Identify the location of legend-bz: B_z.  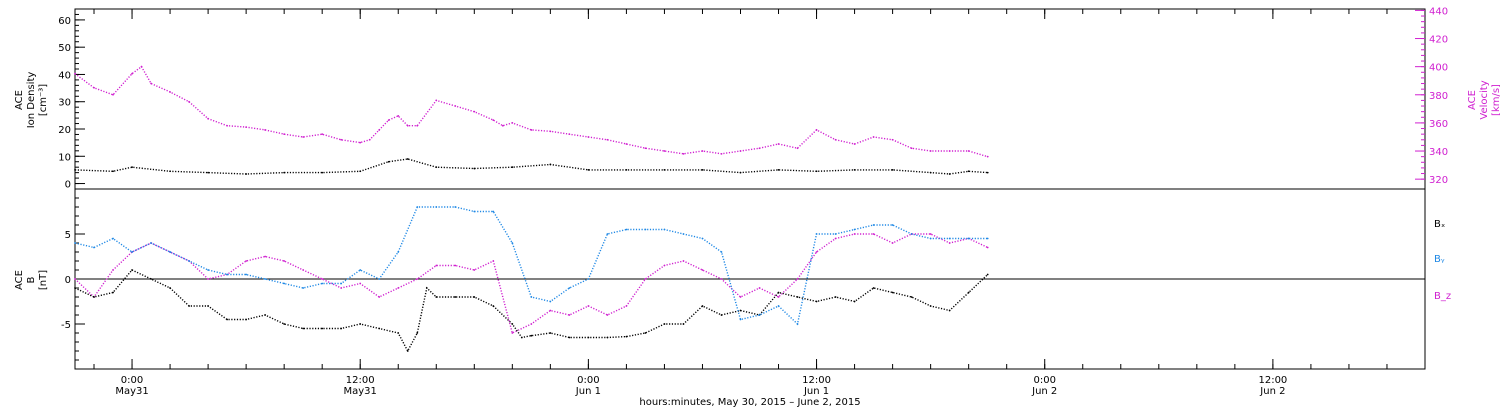
(1442, 296).